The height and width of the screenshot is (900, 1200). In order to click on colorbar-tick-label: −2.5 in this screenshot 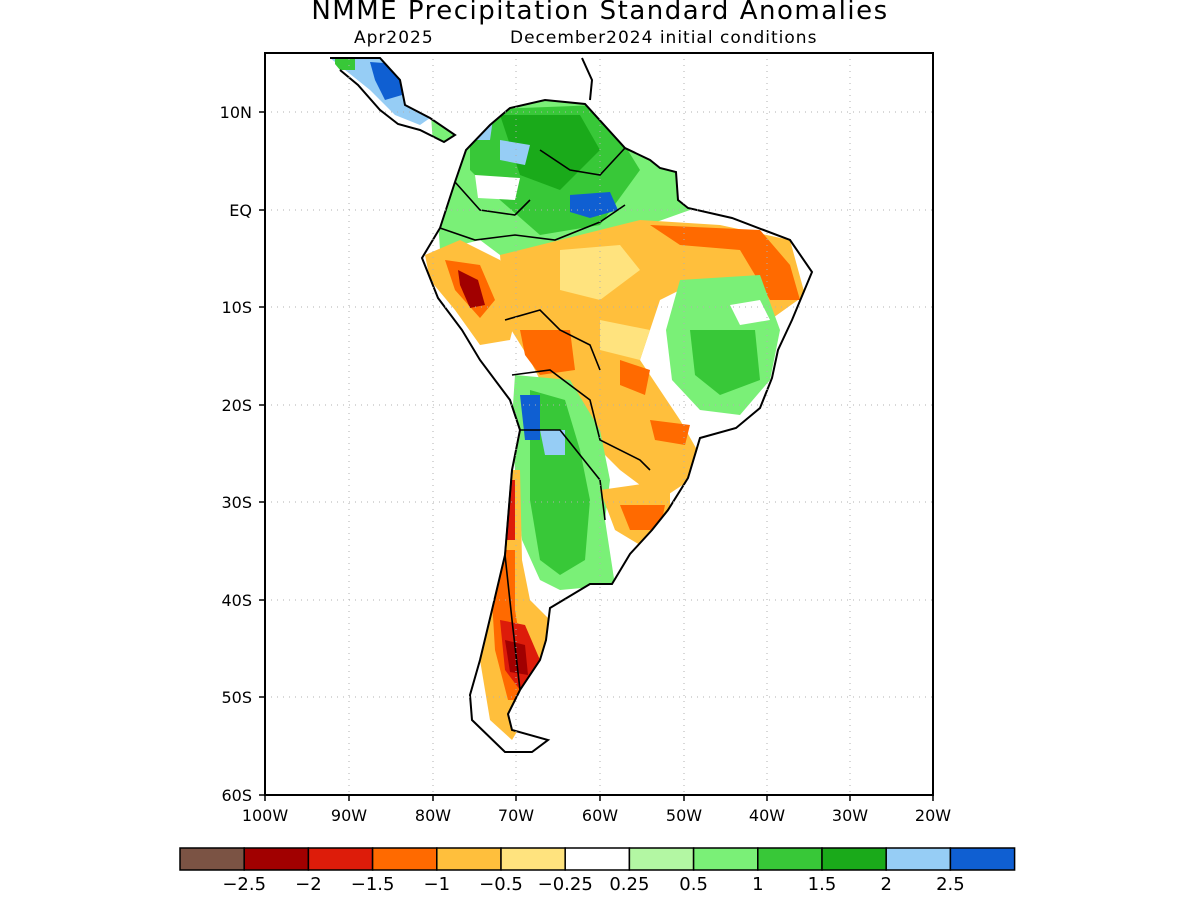, I will do `click(244, 884)`.